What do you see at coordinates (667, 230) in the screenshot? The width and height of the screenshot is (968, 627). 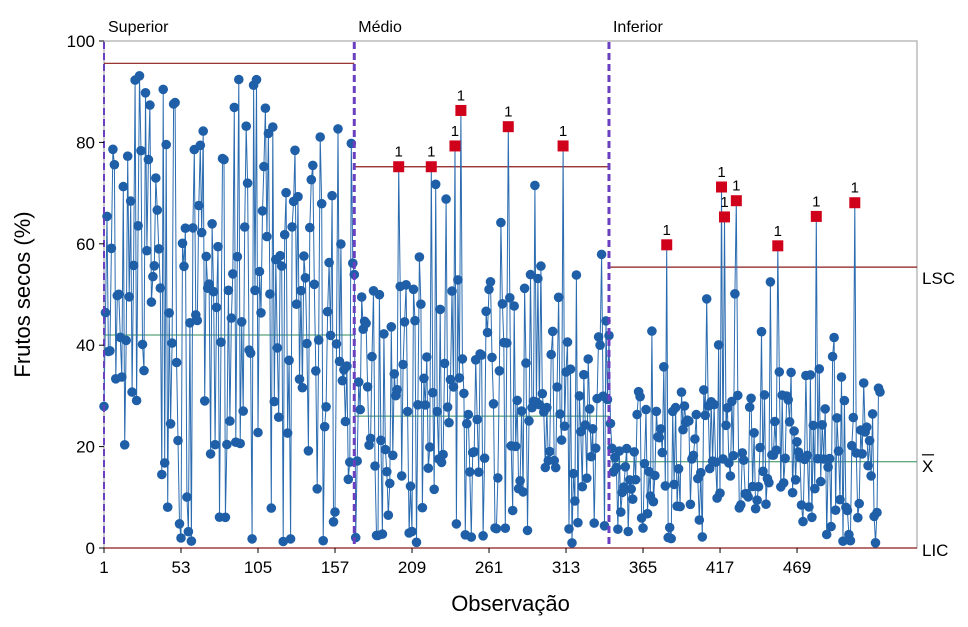 I see `flag-label: 1` at bounding box center [667, 230].